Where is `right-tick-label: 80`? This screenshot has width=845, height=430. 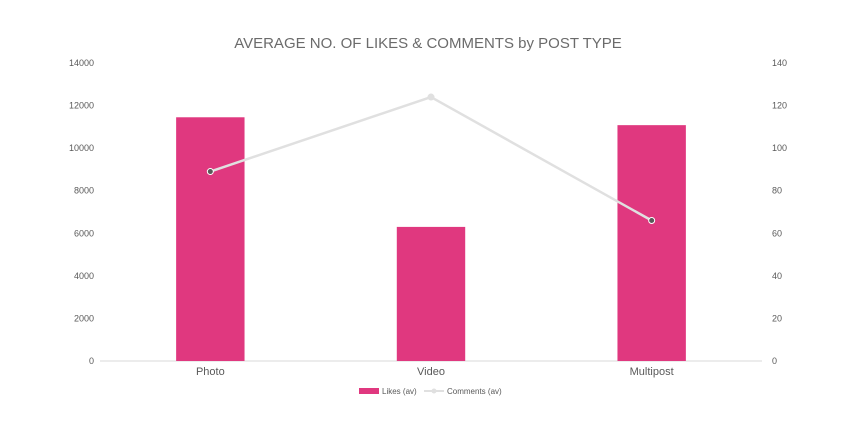 right-tick-label: 80 is located at coordinates (777, 191).